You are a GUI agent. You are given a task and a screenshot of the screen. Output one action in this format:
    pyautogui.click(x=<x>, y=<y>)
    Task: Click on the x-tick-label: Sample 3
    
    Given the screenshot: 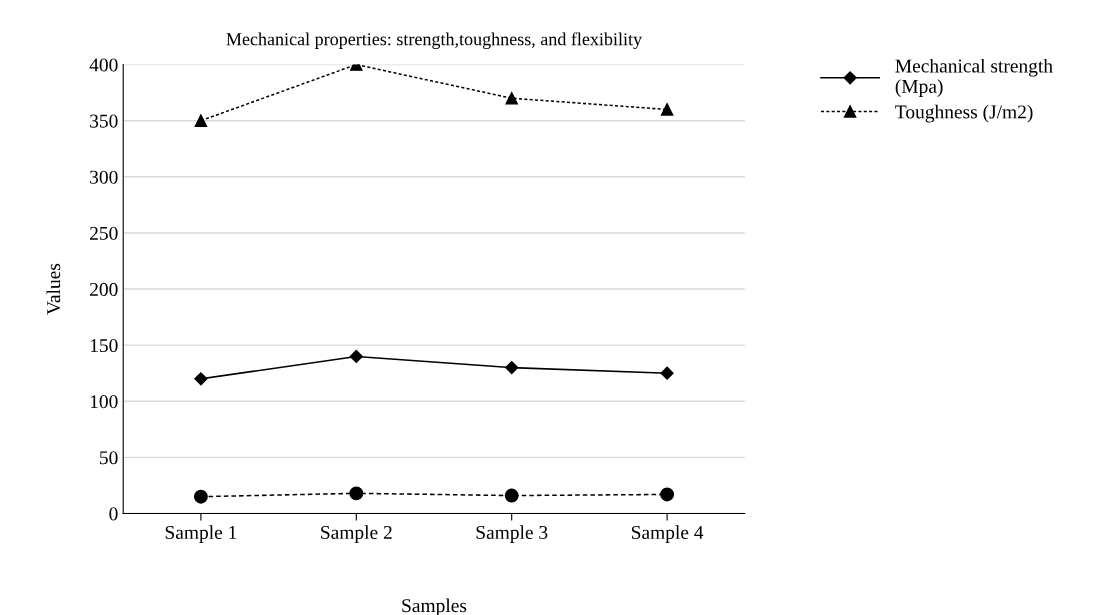 What is the action you would take?
    pyautogui.click(x=512, y=534)
    